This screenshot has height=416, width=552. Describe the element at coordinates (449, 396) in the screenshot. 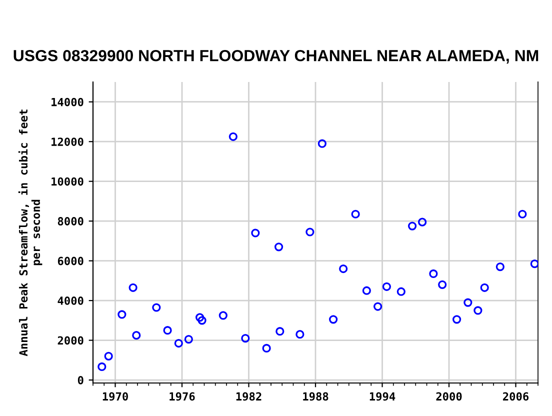

I see `x-tick-label: 2000` at that location.